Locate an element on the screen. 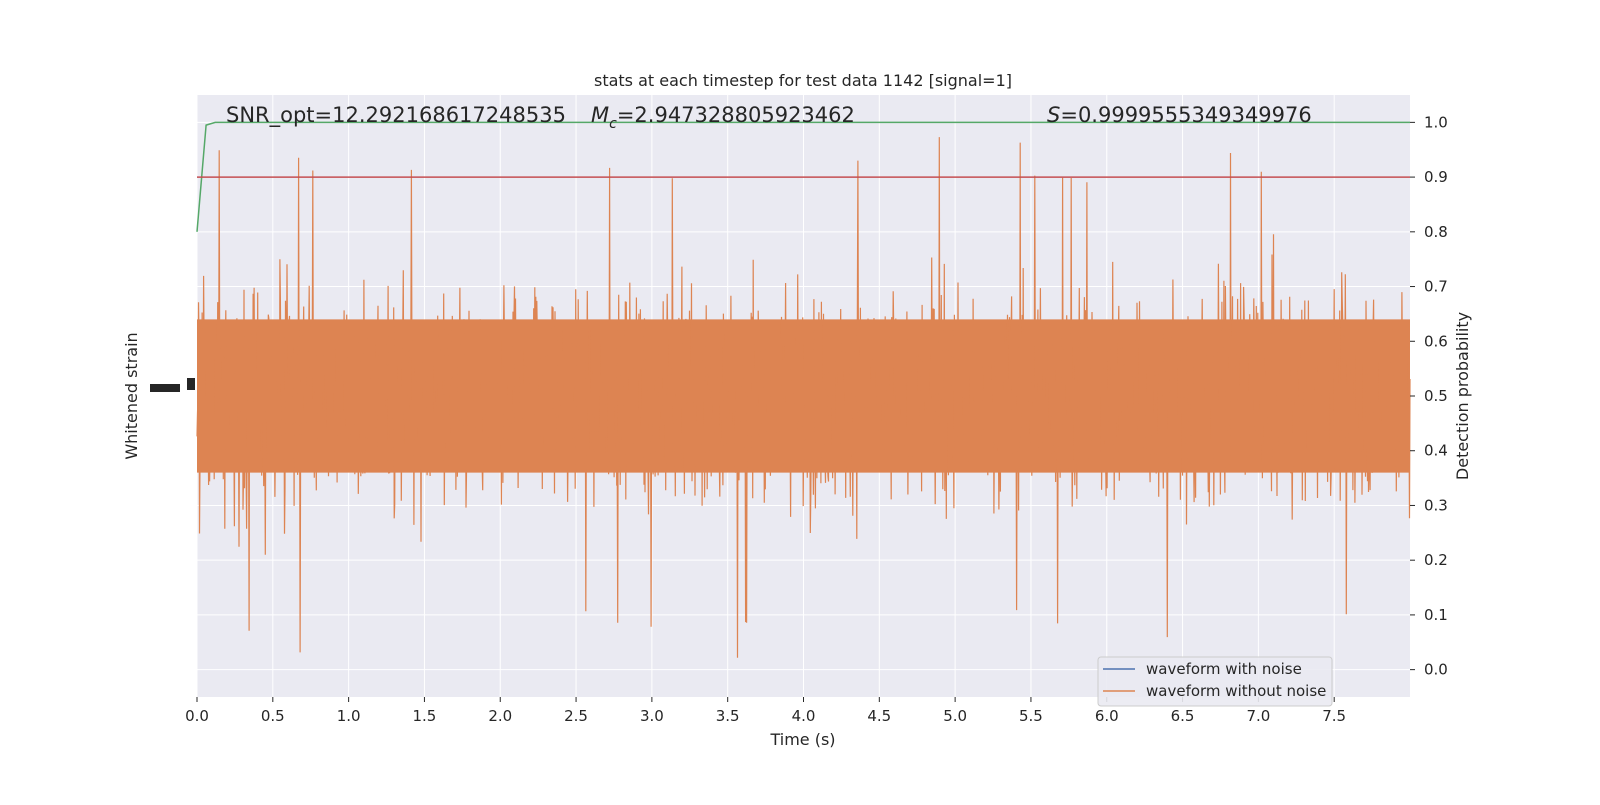 The width and height of the screenshot is (1600, 805). x-tick-label: 3.0 is located at coordinates (652, 716).